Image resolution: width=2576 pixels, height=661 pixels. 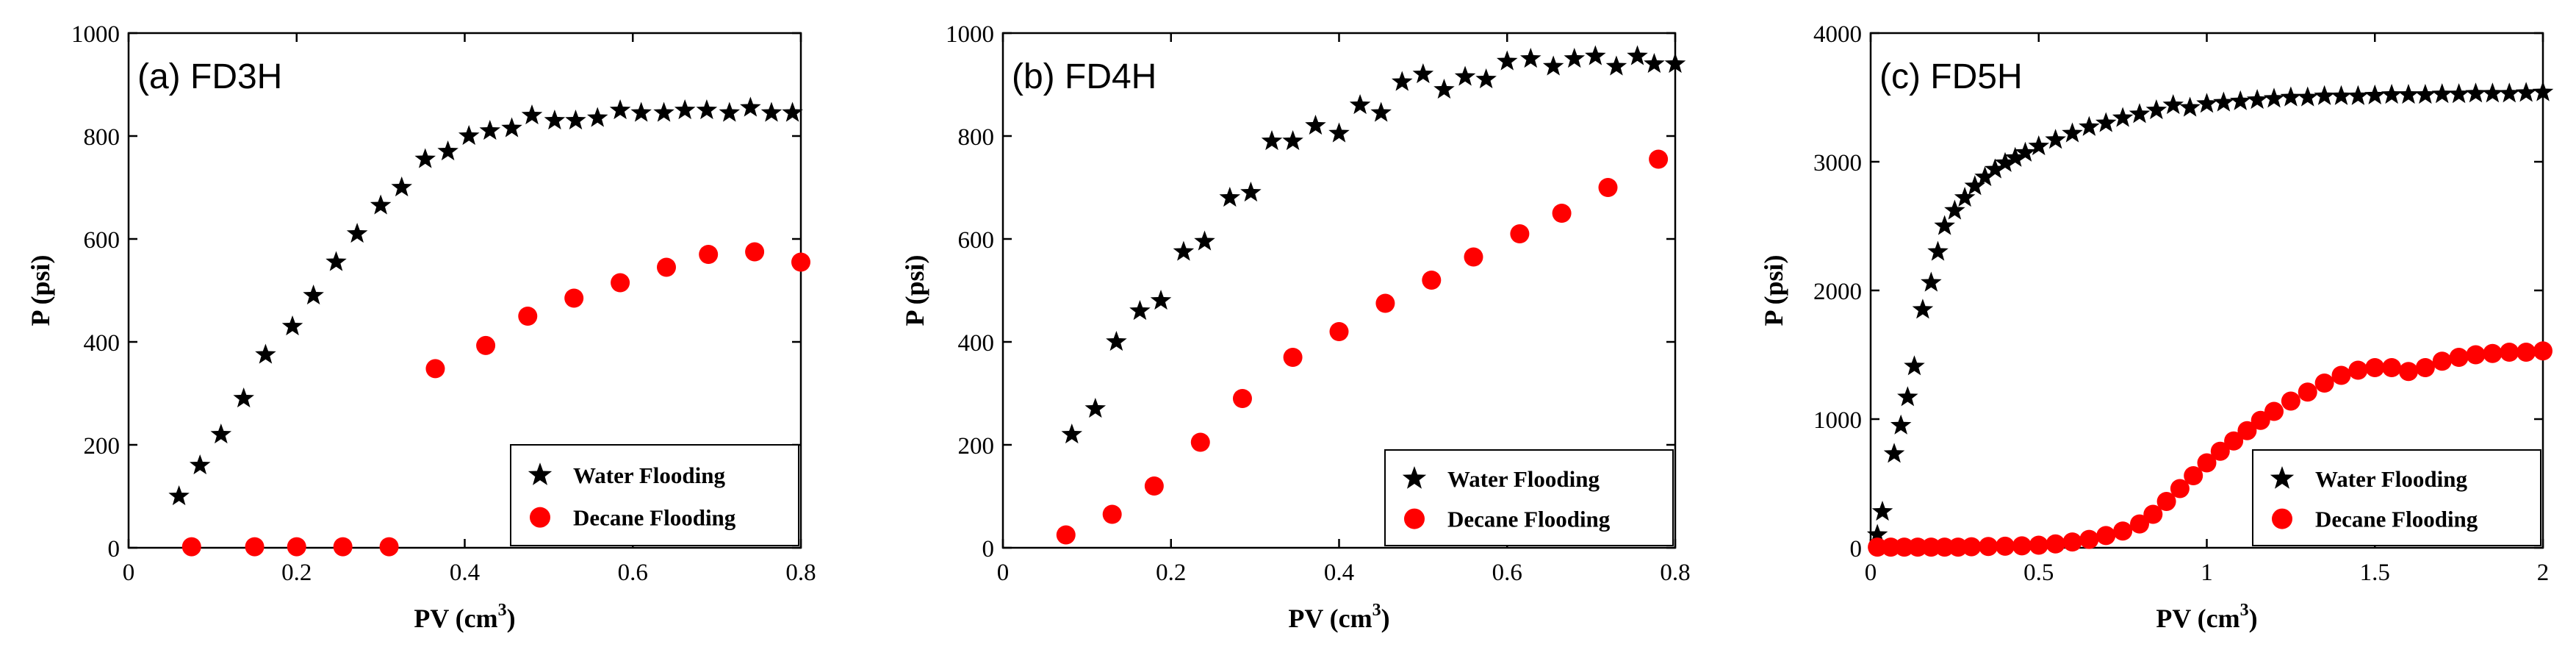 What do you see at coordinates (465, 573) in the screenshot?
I see `x-tick-label: 0.4` at bounding box center [465, 573].